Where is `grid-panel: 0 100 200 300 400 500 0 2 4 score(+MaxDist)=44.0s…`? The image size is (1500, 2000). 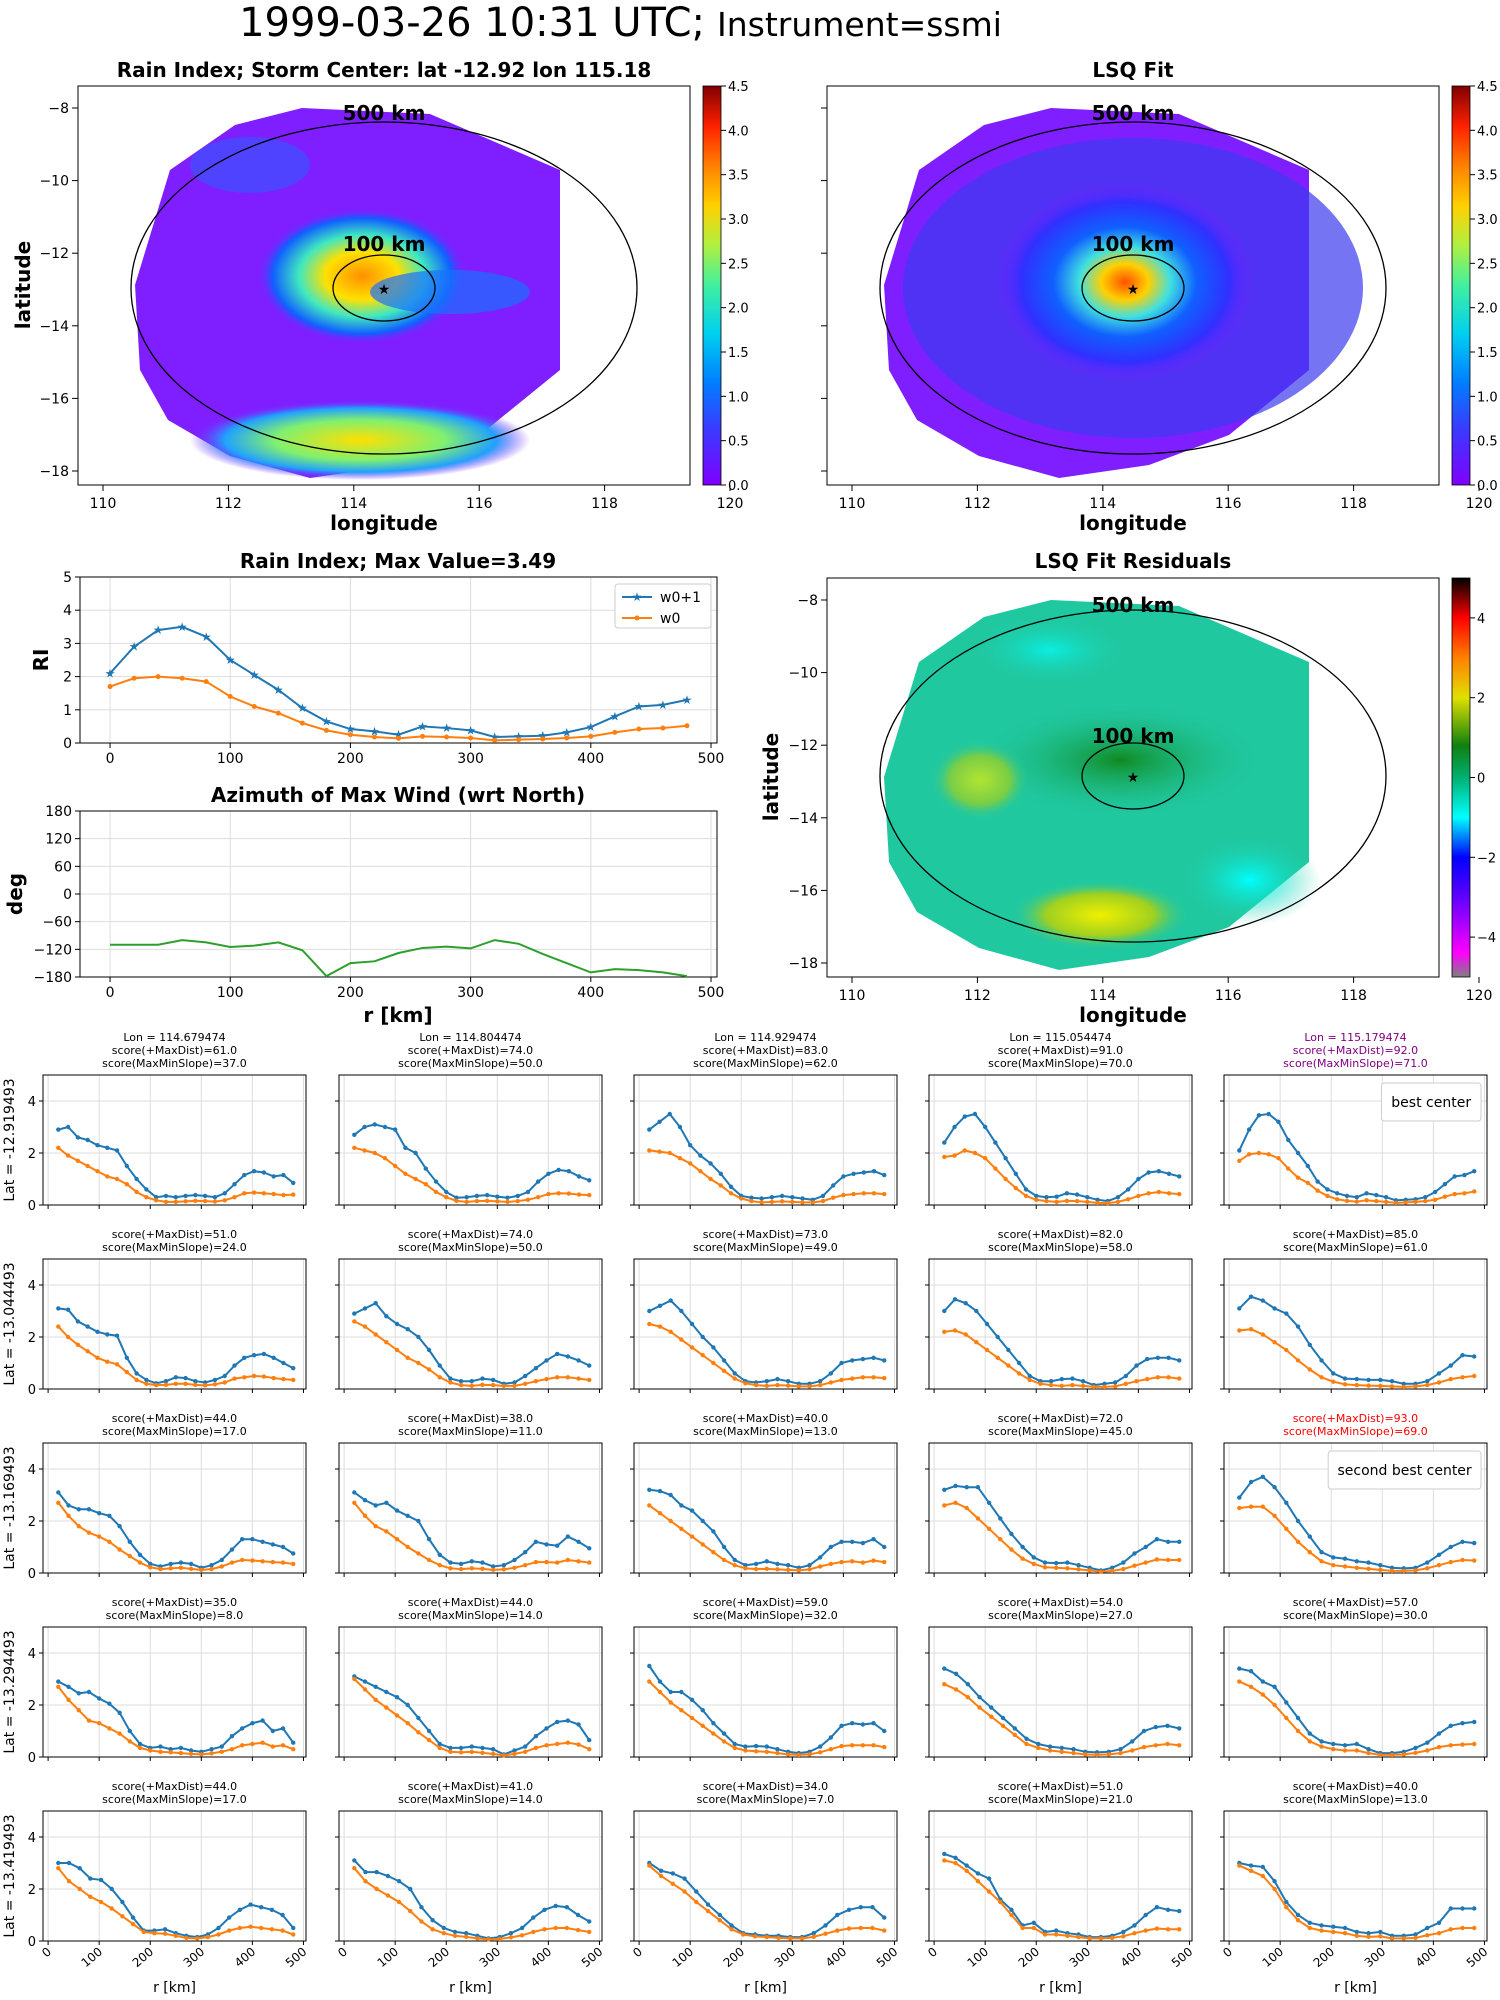
grid-panel: 0 100 200 300 400 500 0 2 4 score(+MaxDist)=44.0s… is located at coordinates (155, 1888).